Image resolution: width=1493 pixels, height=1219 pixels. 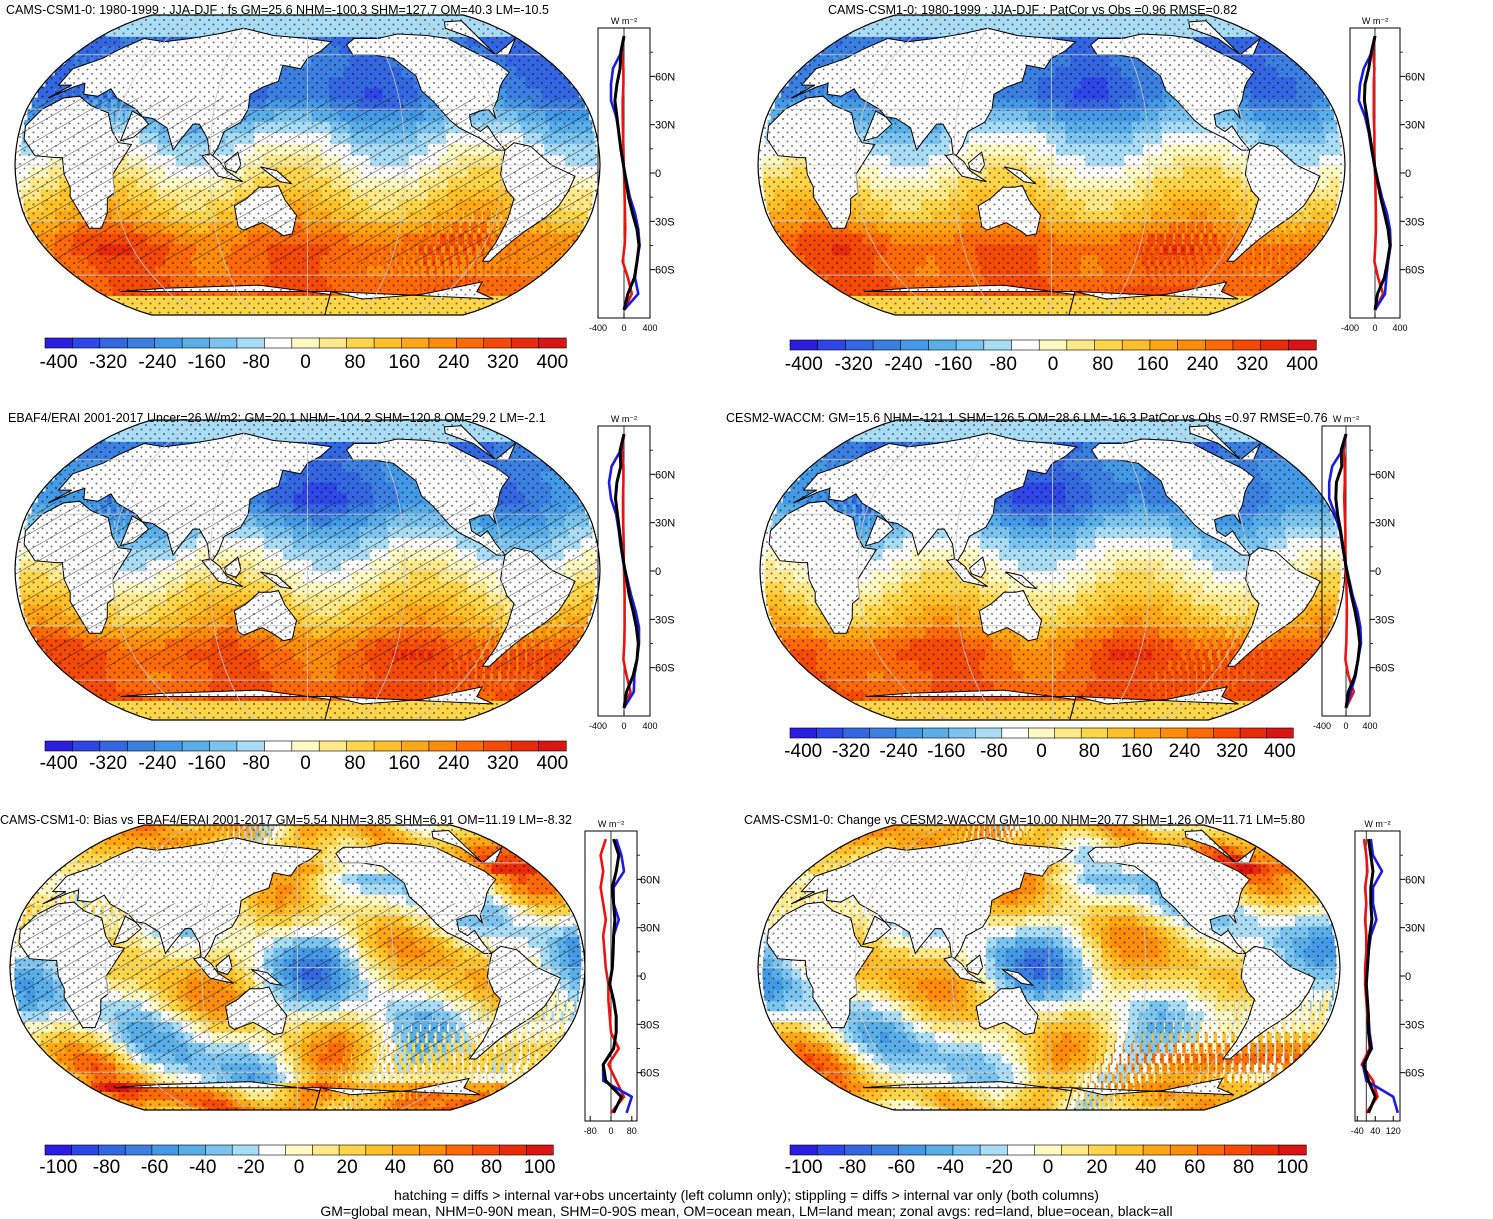 What do you see at coordinates (154, 1167) in the screenshot?
I see `colorbar-tick-label: -60` at bounding box center [154, 1167].